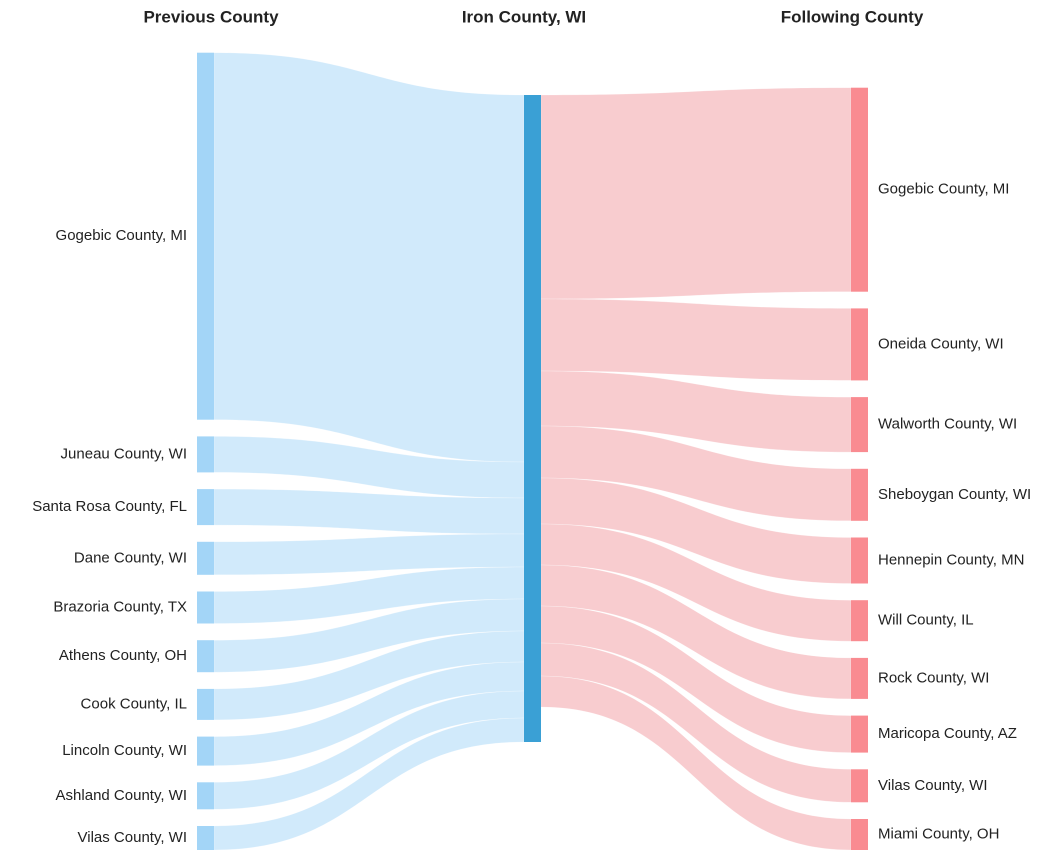 The height and width of the screenshot is (853, 1061). What do you see at coordinates (954, 494) in the screenshot?
I see `node-label: Sheboygan County, WI` at bounding box center [954, 494].